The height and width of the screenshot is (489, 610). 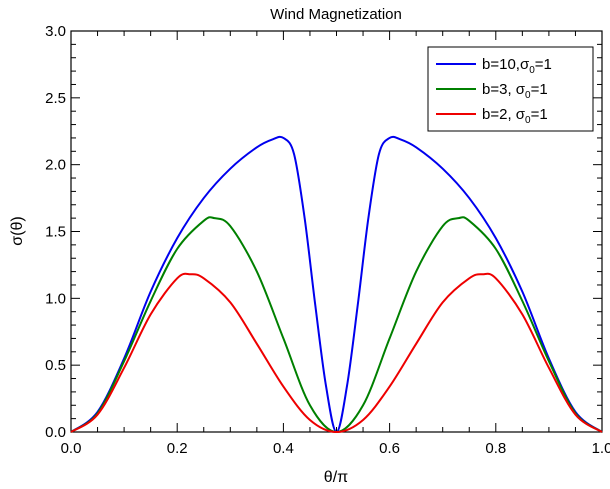 I want to click on legend-label: b=10,σ0=1, so click(x=517, y=66).